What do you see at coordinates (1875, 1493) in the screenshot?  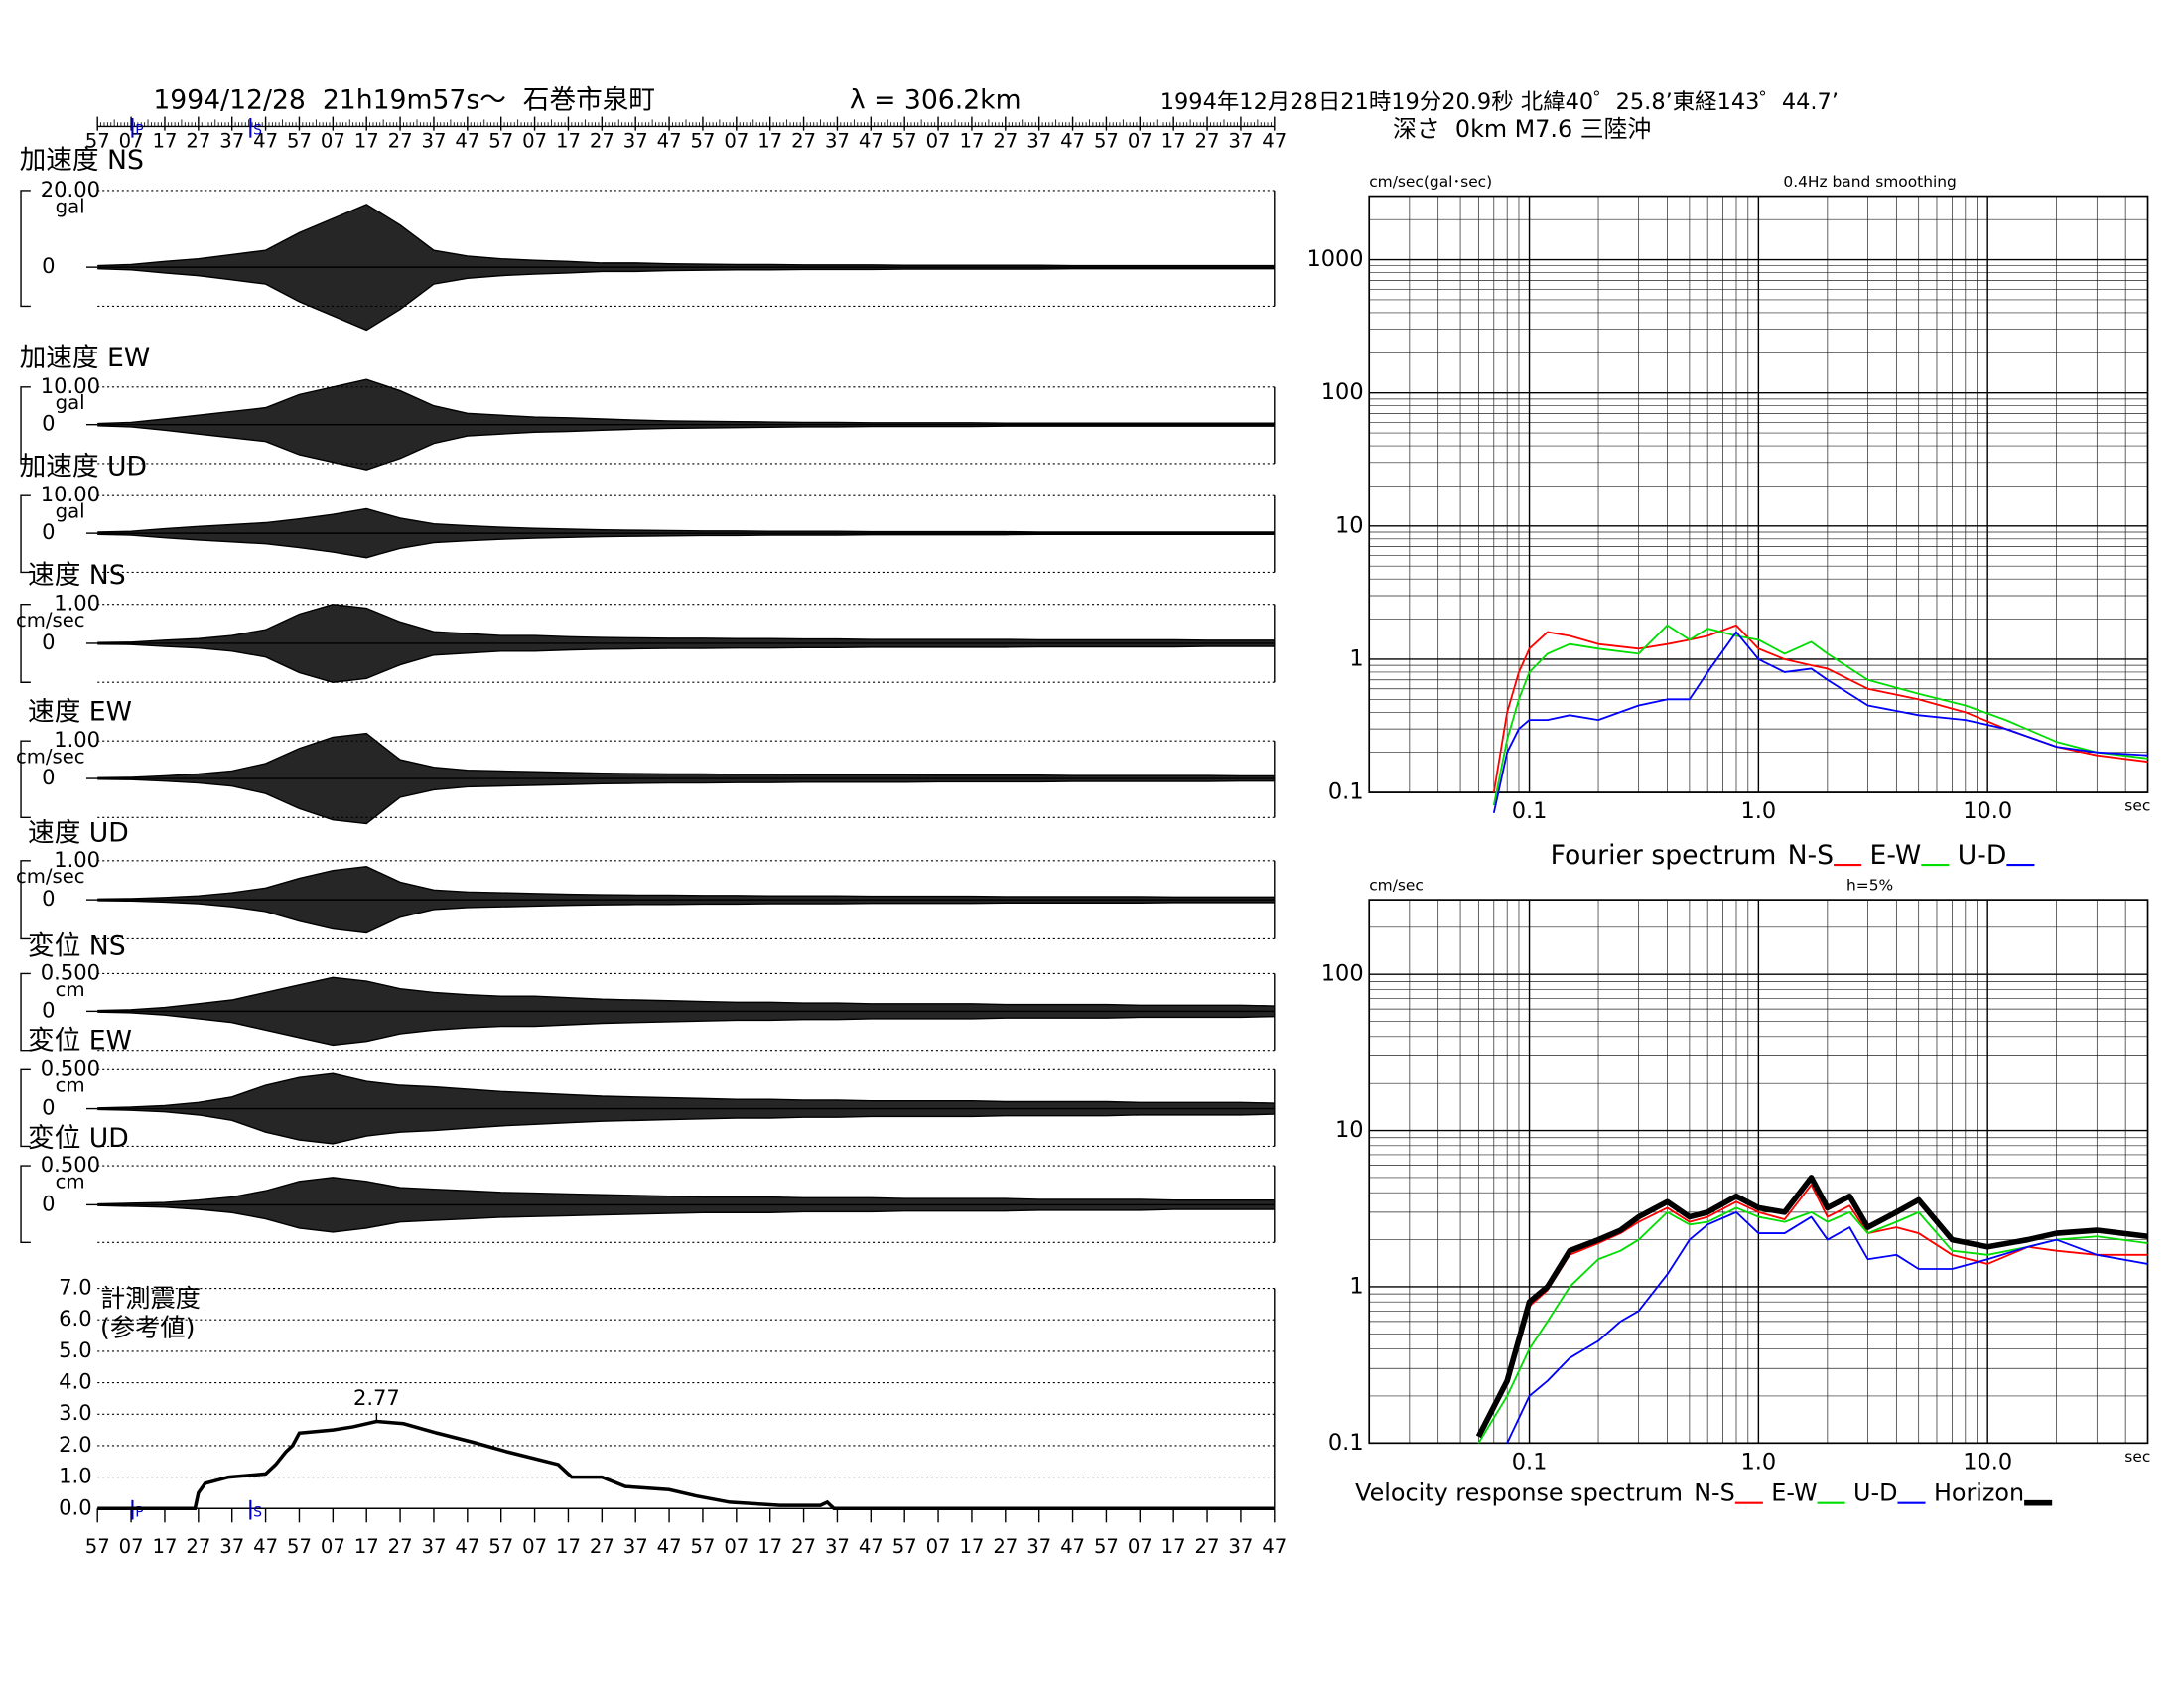 I see `legend-label: U-D` at bounding box center [1875, 1493].